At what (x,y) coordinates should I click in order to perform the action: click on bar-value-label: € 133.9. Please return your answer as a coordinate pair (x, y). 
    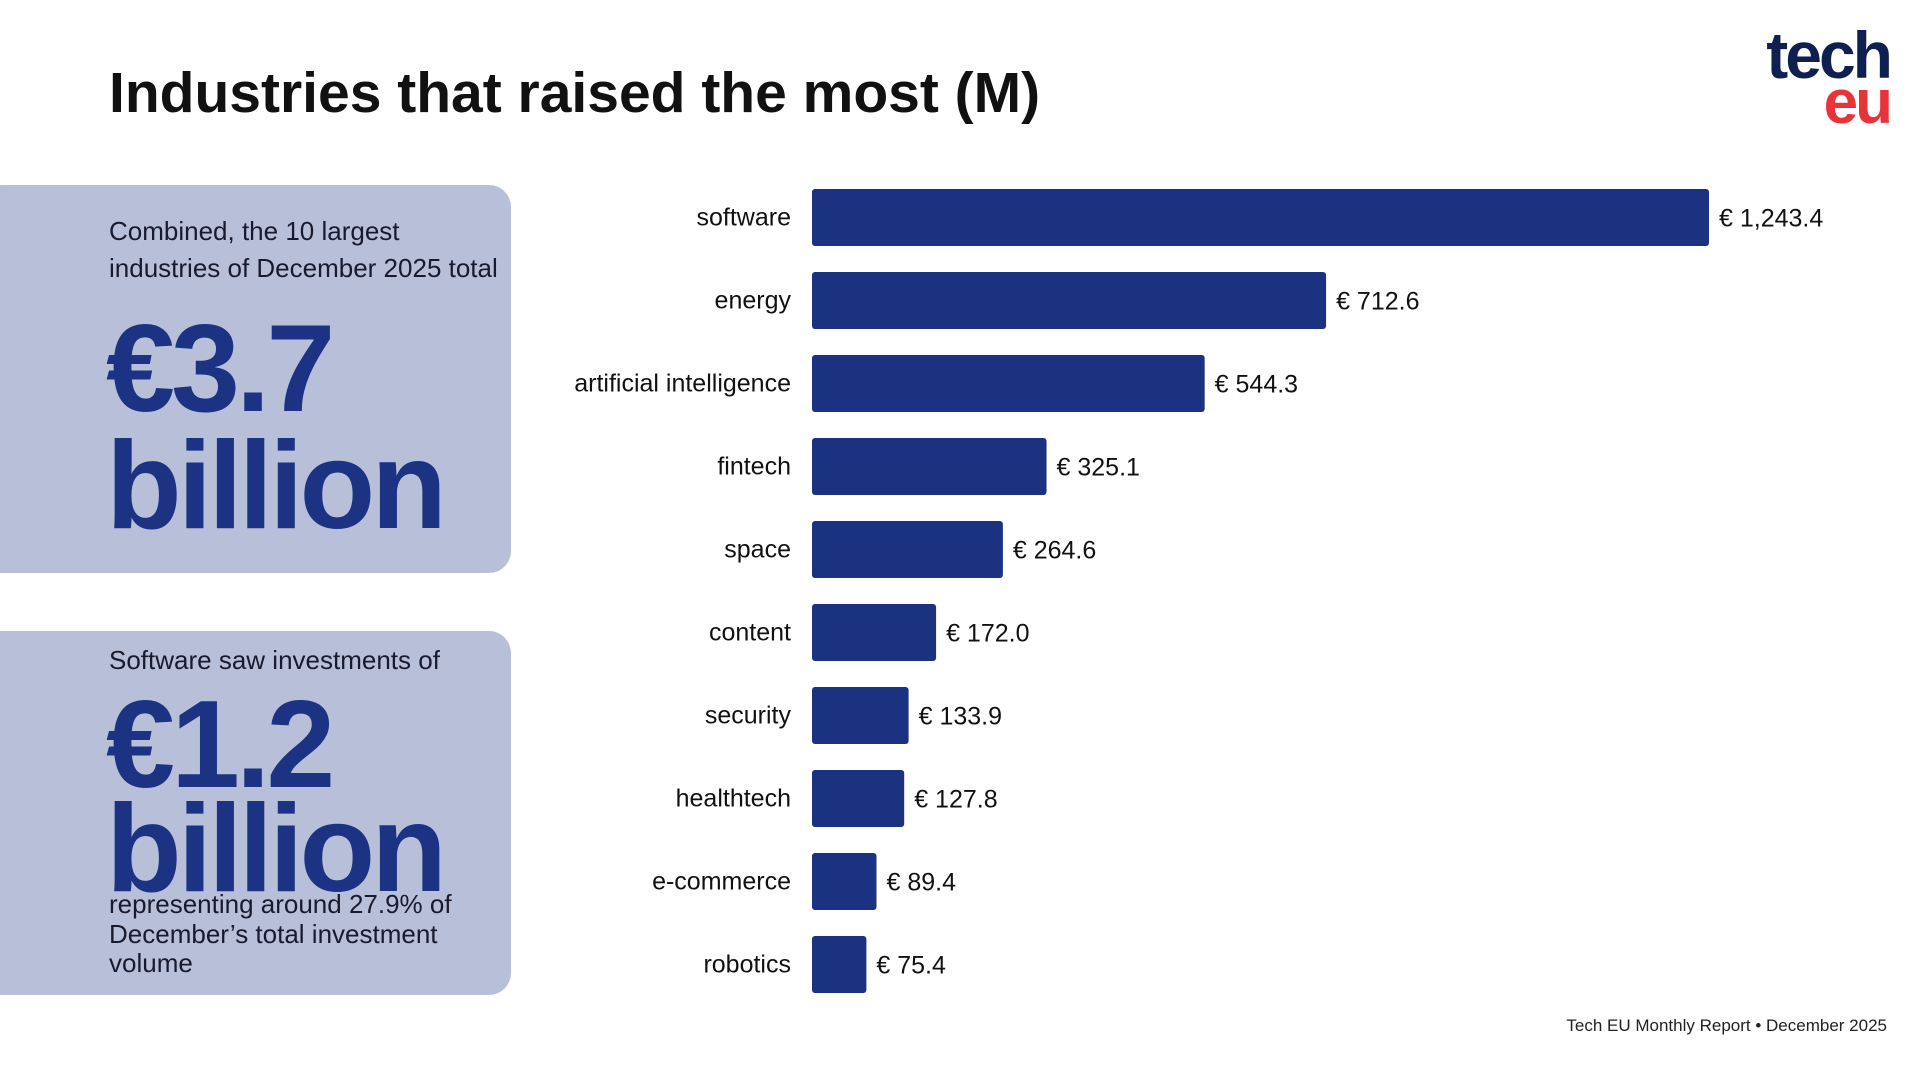
    Looking at the image, I should click on (960, 717).